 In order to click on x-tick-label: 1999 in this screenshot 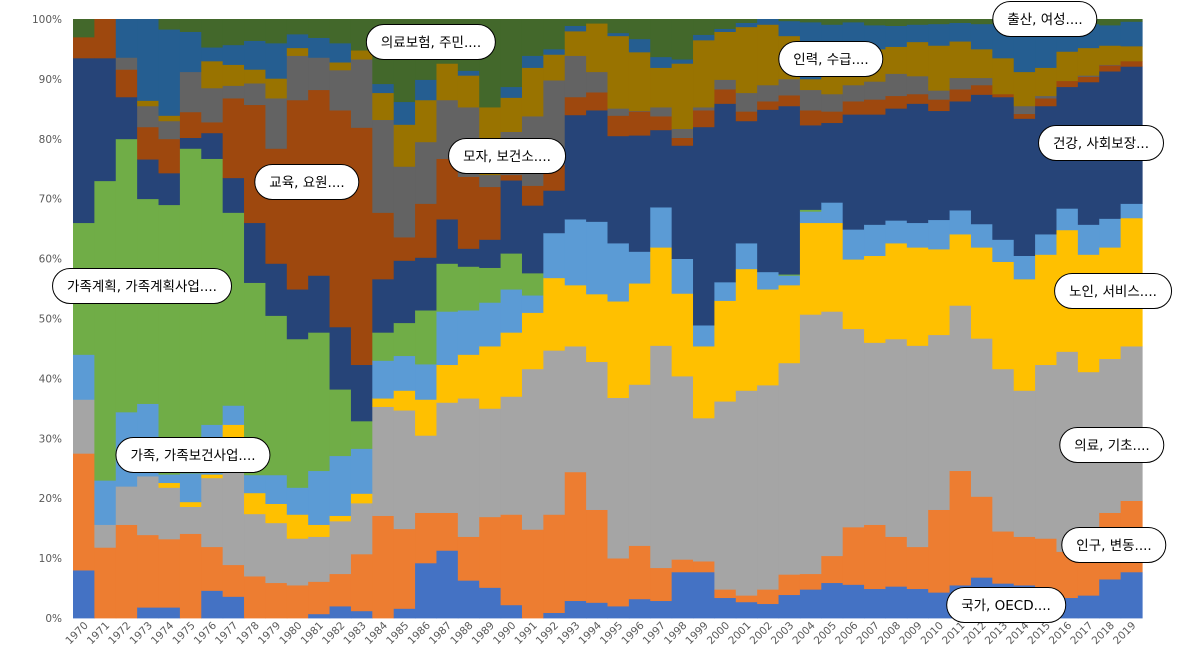, I will do `click(696, 633)`.